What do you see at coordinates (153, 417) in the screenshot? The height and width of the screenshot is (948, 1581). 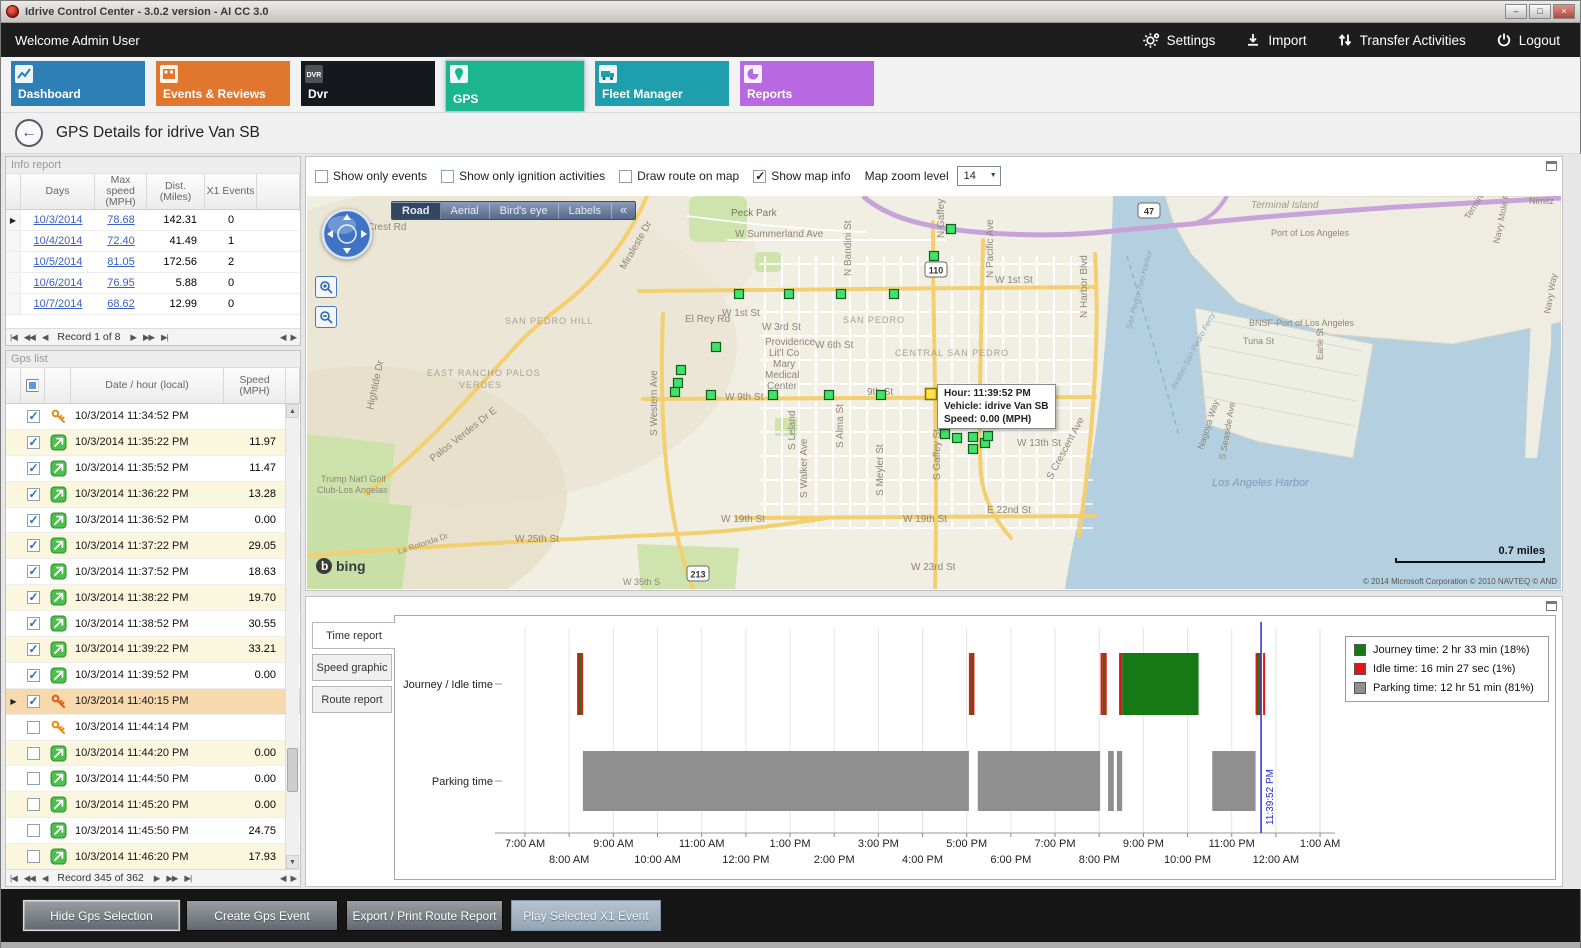 I see `gps-list-row: 10/3/2014 11:34:52 PM` at bounding box center [153, 417].